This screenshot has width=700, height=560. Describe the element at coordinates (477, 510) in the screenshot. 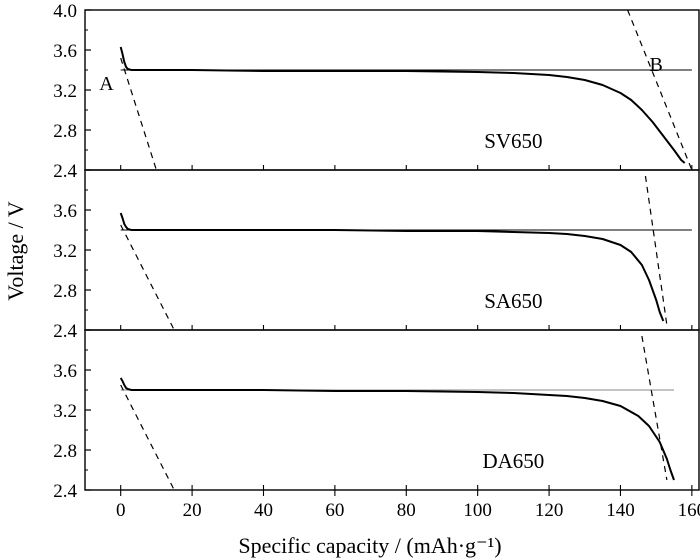

I see `x-tick-label: 100` at that location.